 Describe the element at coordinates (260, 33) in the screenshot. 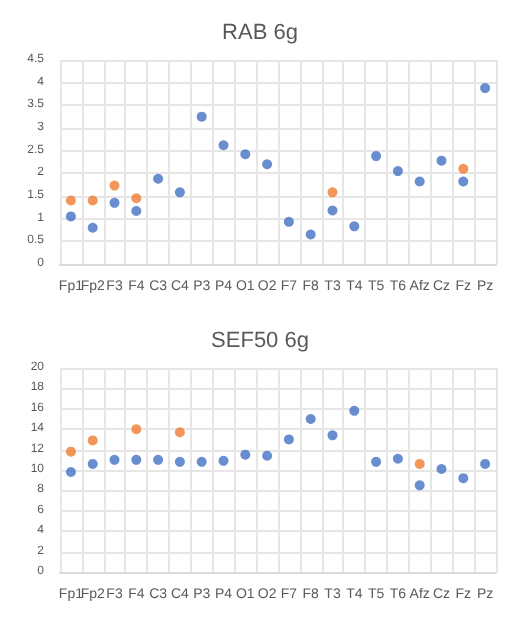

I see `chart-title: RAB 6g` at that location.